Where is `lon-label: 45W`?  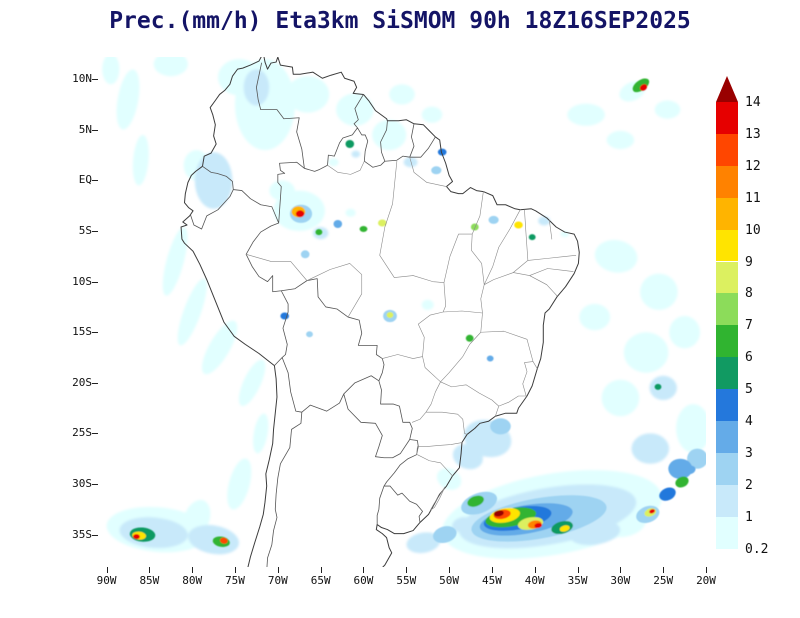
lon-label: 45W is located at coordinates (491, 580).